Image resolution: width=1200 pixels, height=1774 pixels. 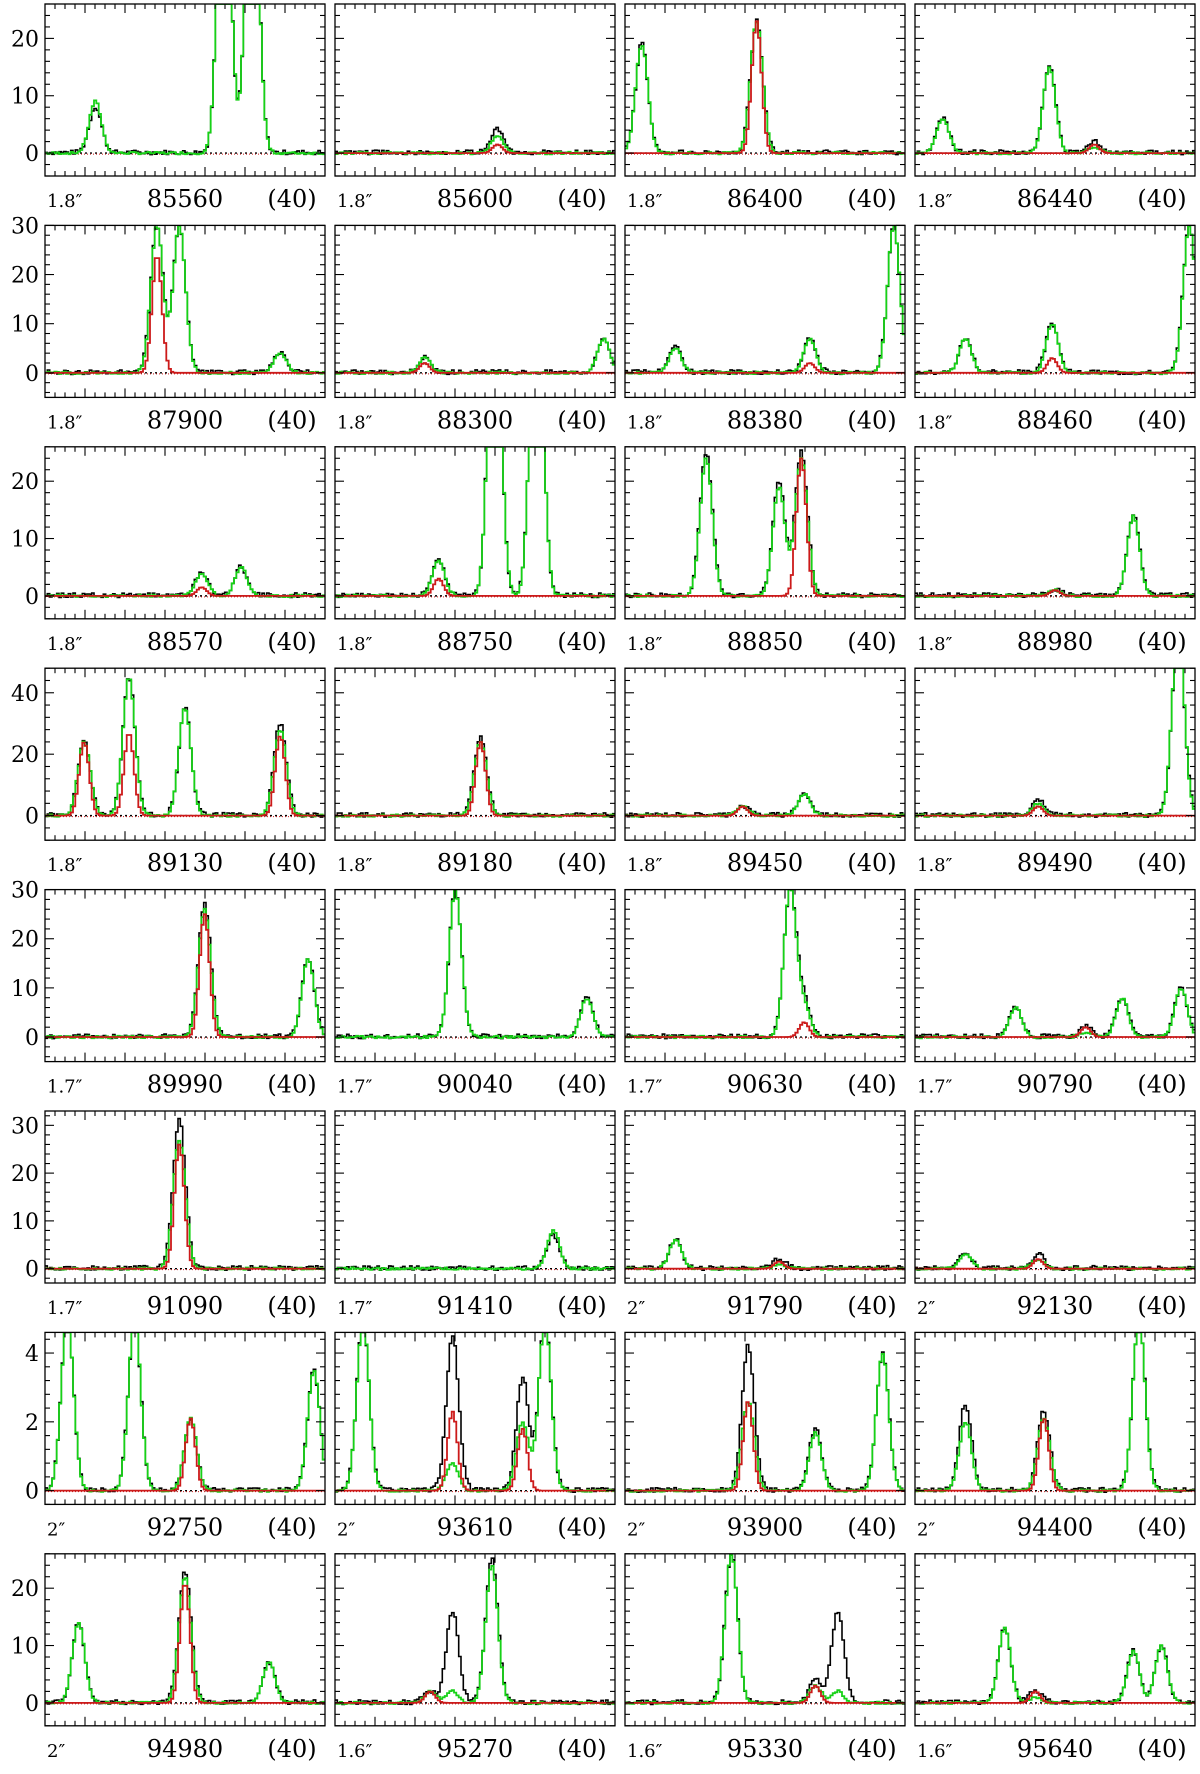 I want to click on transition-frequency-label: 88380, so click(x=765, y=420).